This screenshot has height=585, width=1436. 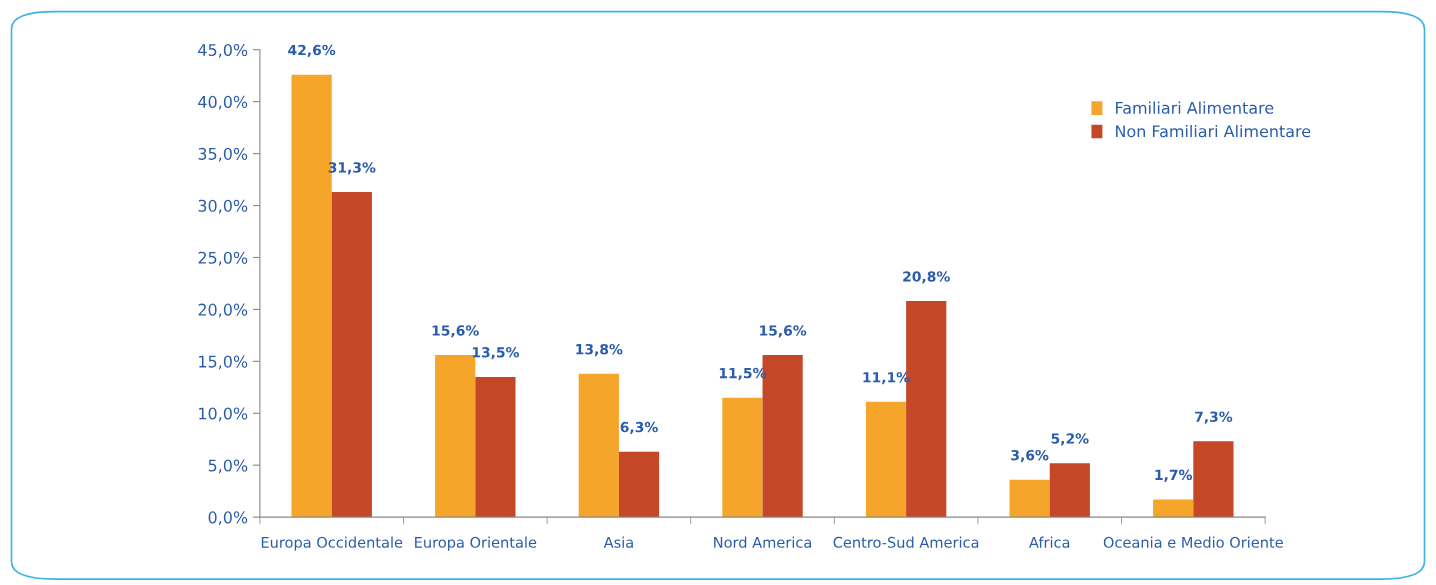 I want to click on x-tick-label: Centro-Sud America, so click(x=906, y=542).